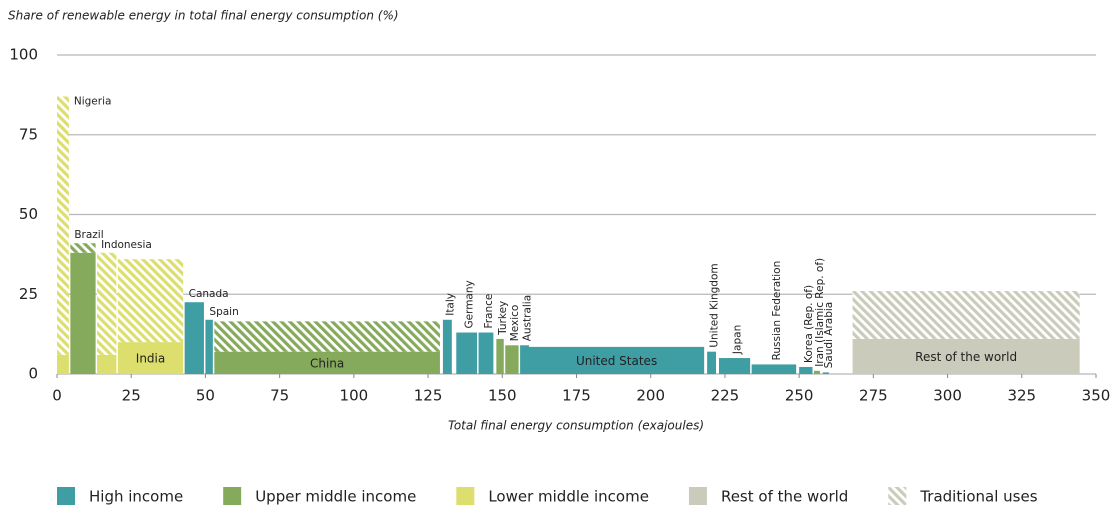 This screenshot has height=506, width=1117. Describe the element at coordinates (136, 497) in the screenshot. I see `legend-label: High income` at that location.